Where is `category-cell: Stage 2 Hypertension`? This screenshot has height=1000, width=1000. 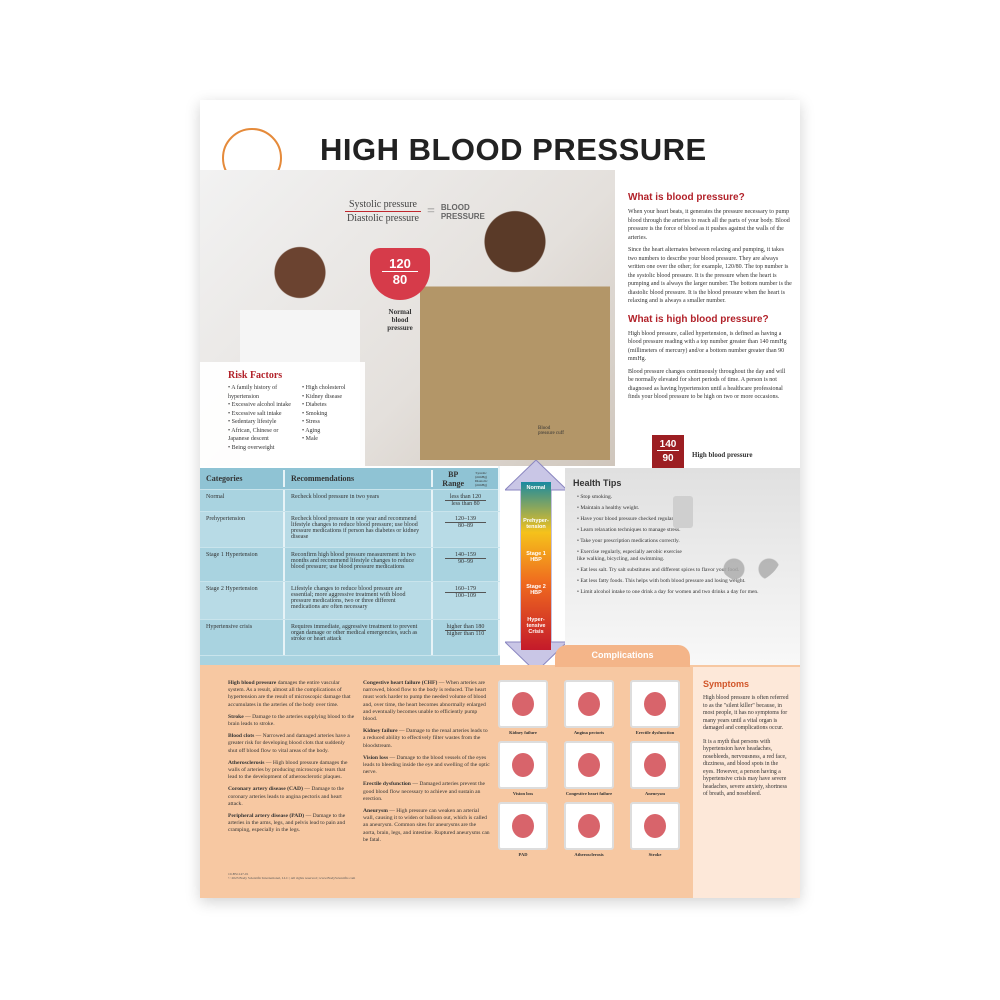 category-cell: Stage 2 Hypertension is located at coordinates (242, 600).